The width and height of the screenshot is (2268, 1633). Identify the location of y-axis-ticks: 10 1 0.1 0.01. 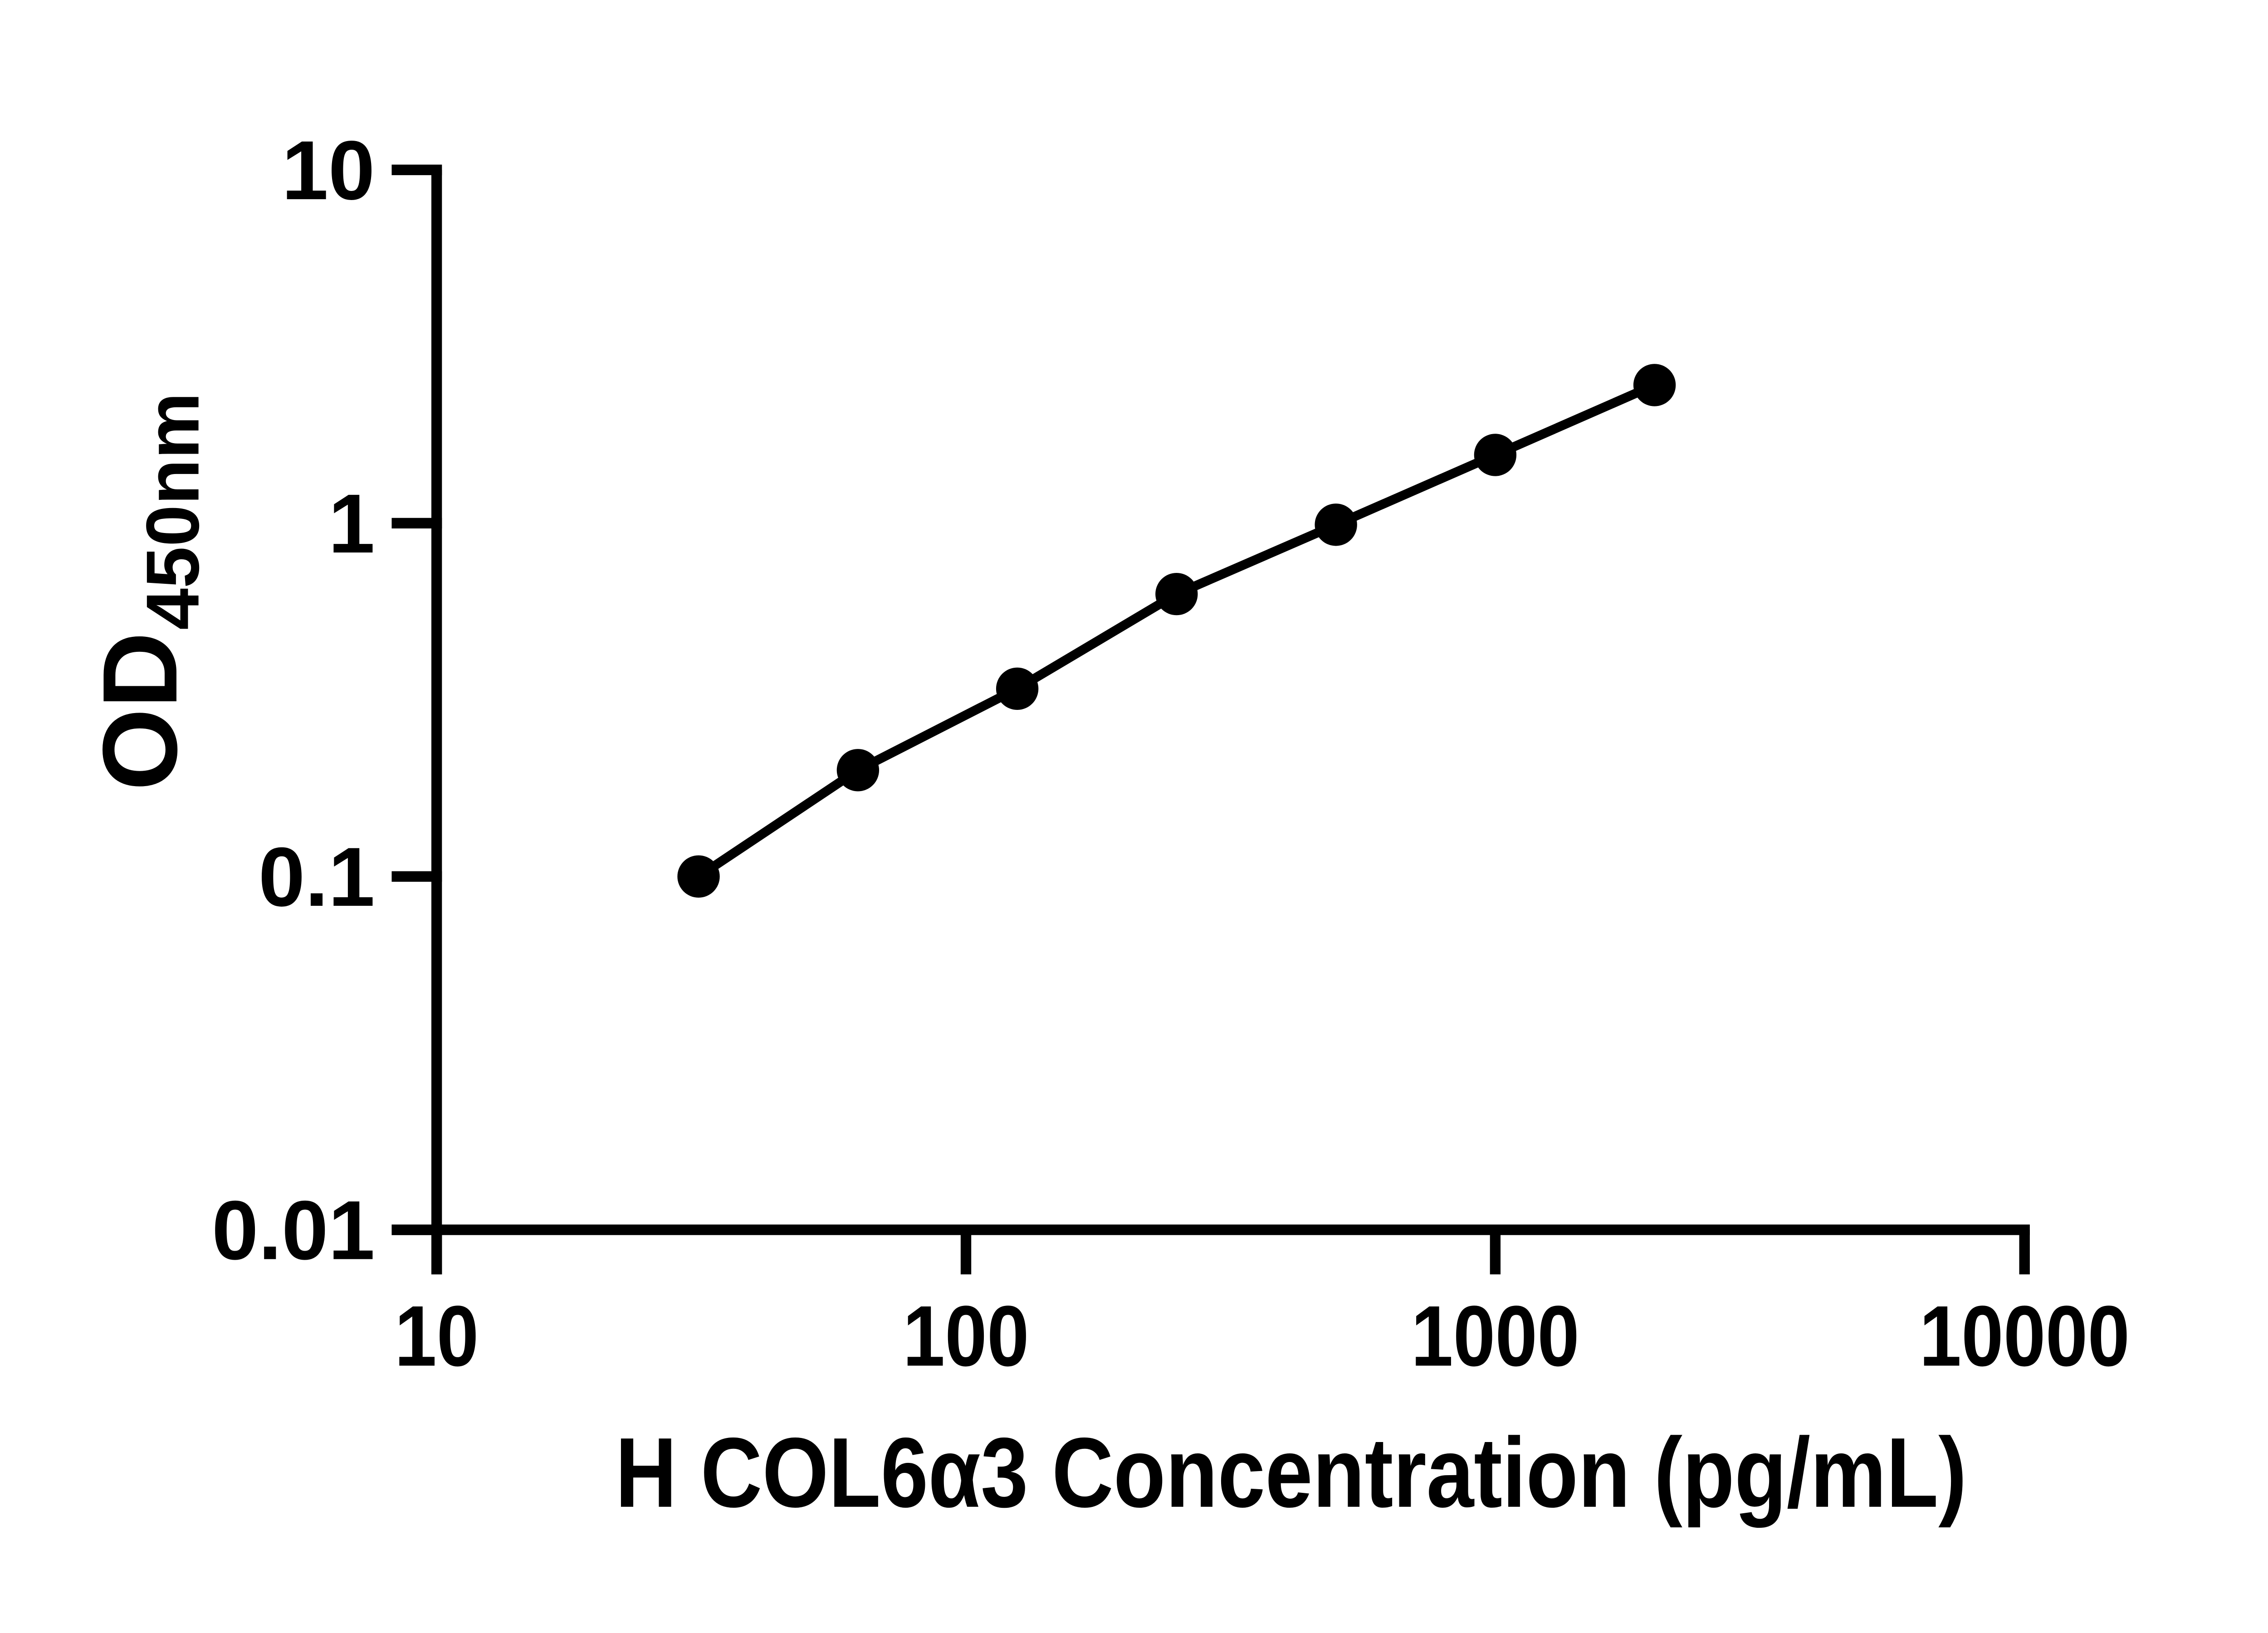
(327, 700).